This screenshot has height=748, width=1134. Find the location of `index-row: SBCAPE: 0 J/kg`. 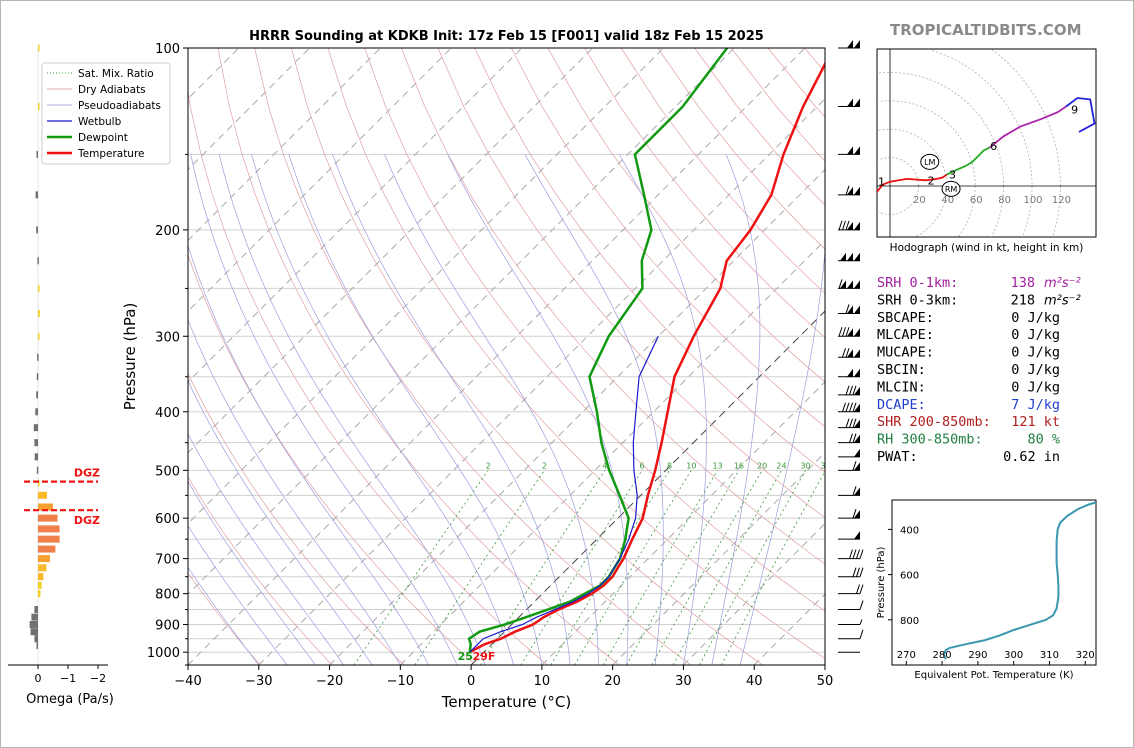

index-row: SBCAPE: 0 J/kg is located at coordinates (968, 318).